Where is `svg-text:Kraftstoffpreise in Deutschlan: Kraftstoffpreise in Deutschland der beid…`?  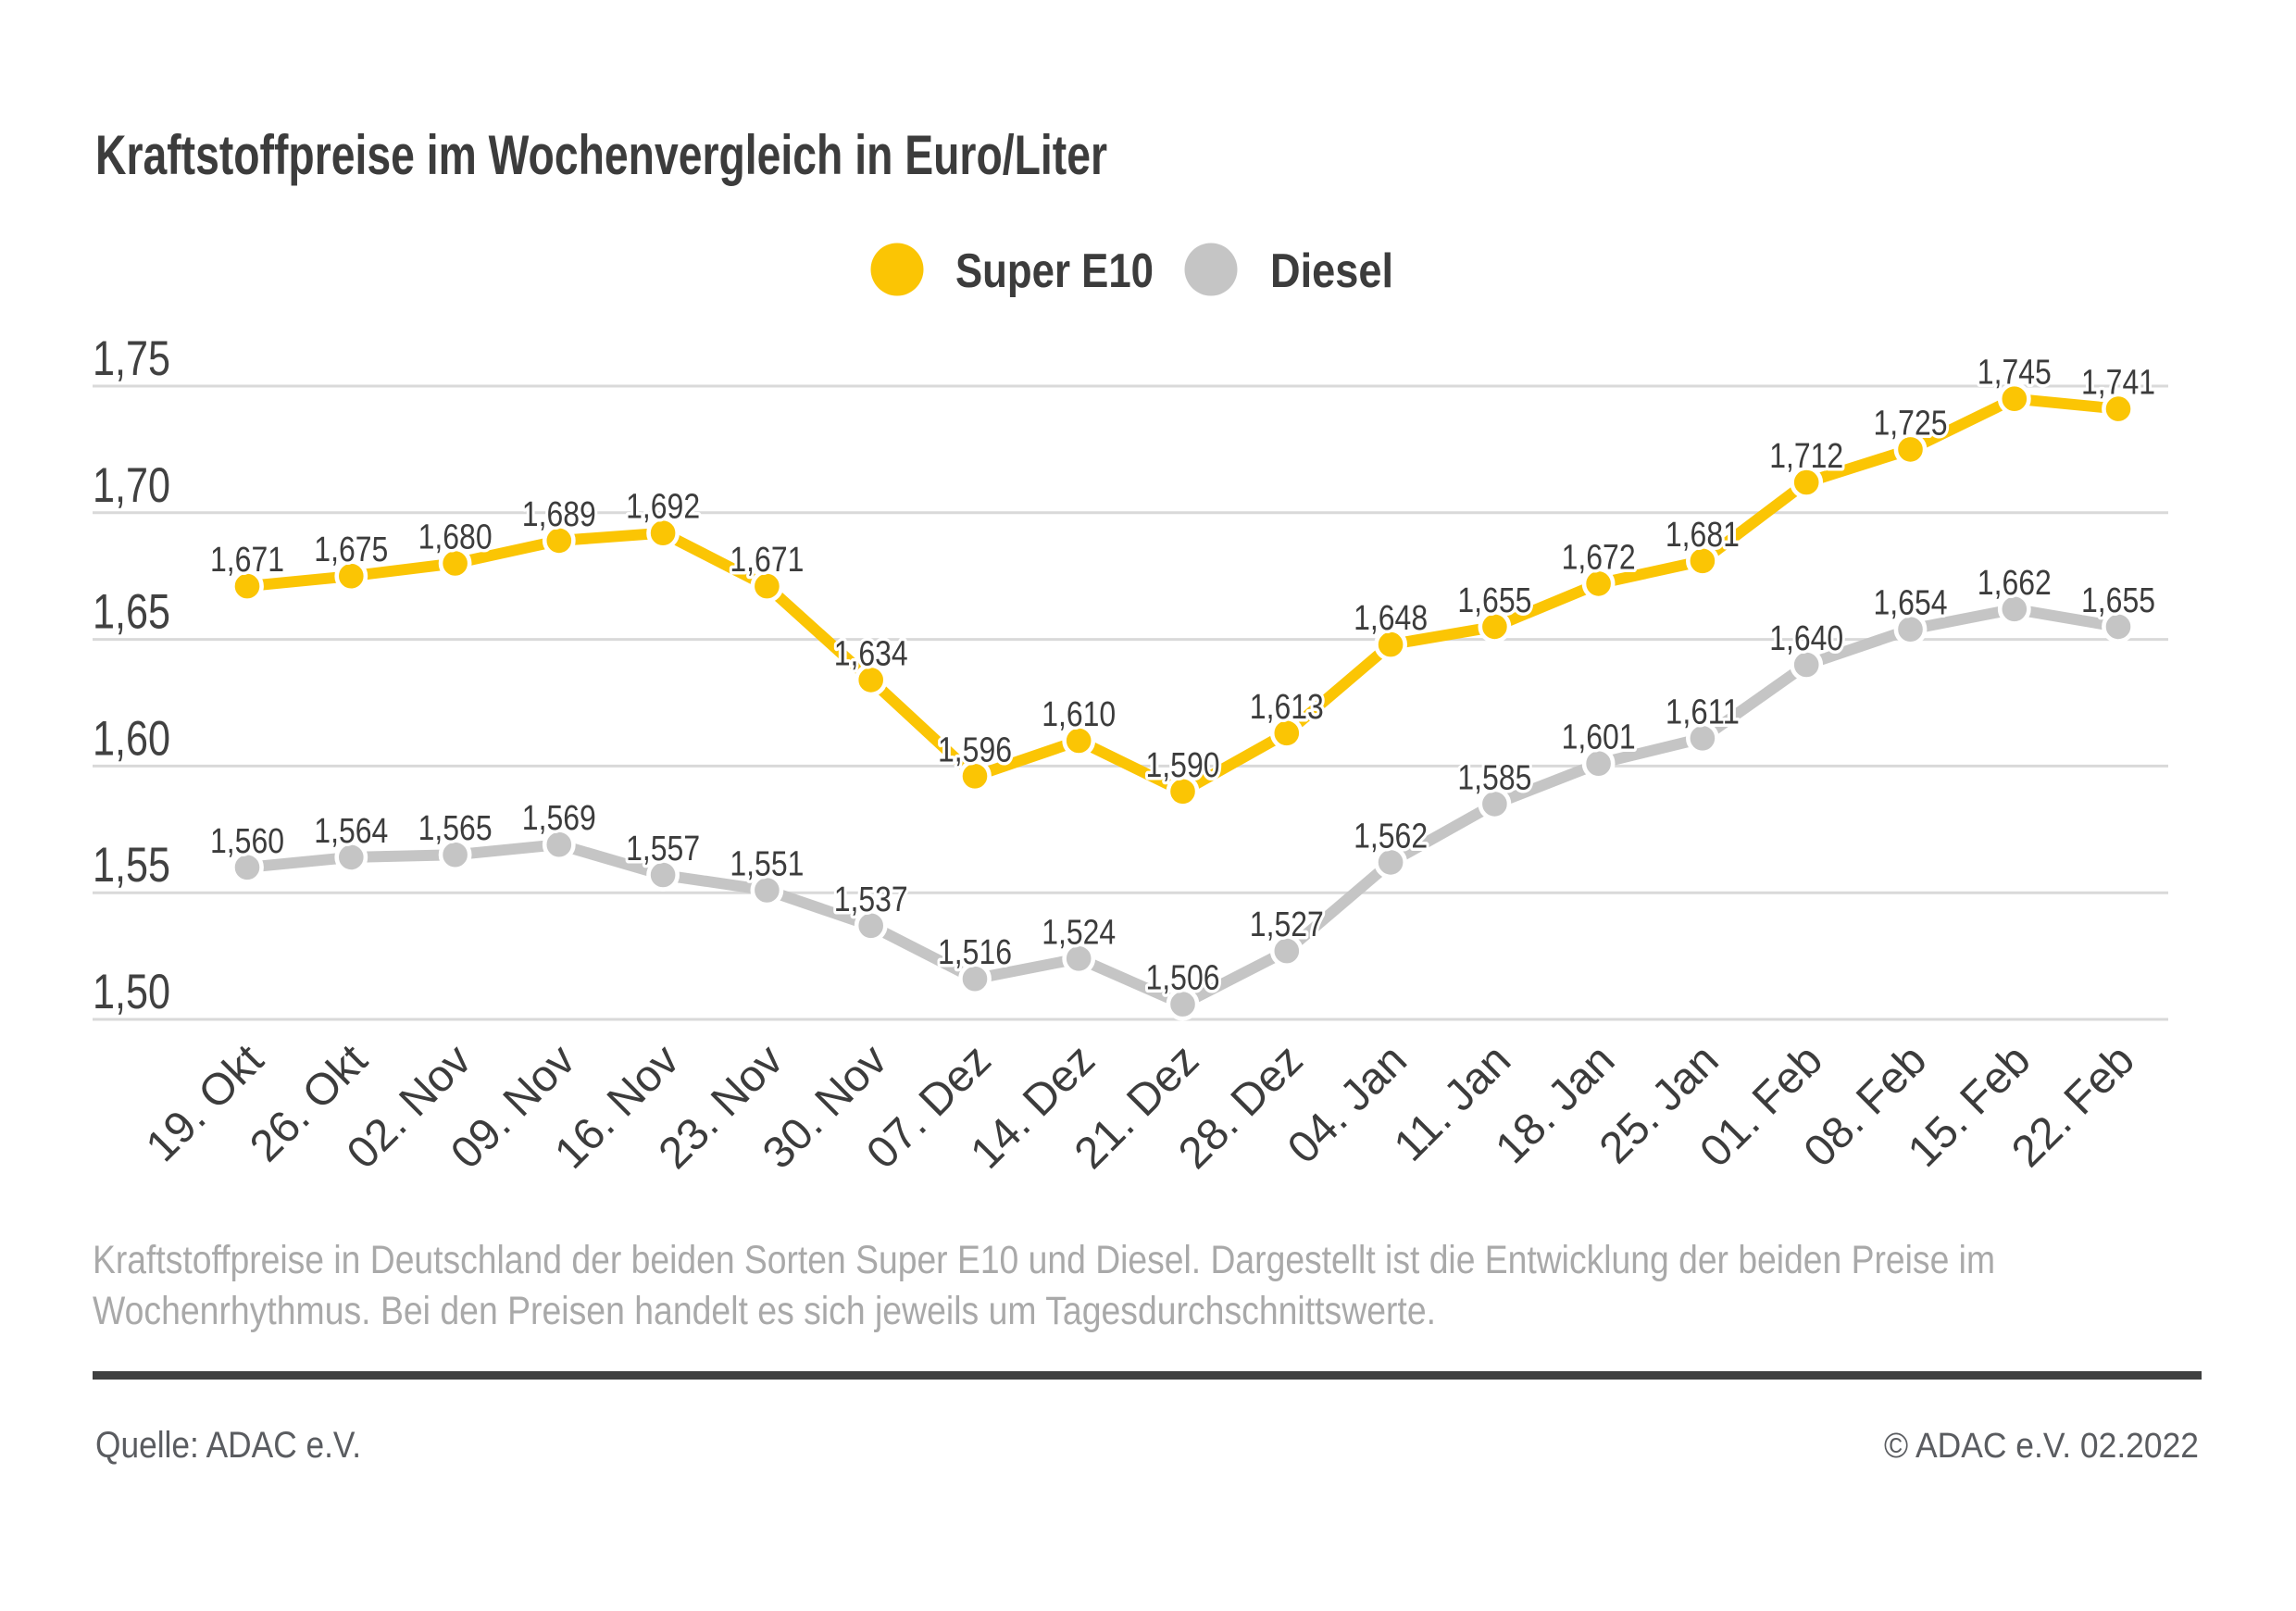 svg-text:Kraftstoffpreise in Deutschlan: Kraftstoffpreise in Deutschland der beid… is located at coordinates (1044, 1260).